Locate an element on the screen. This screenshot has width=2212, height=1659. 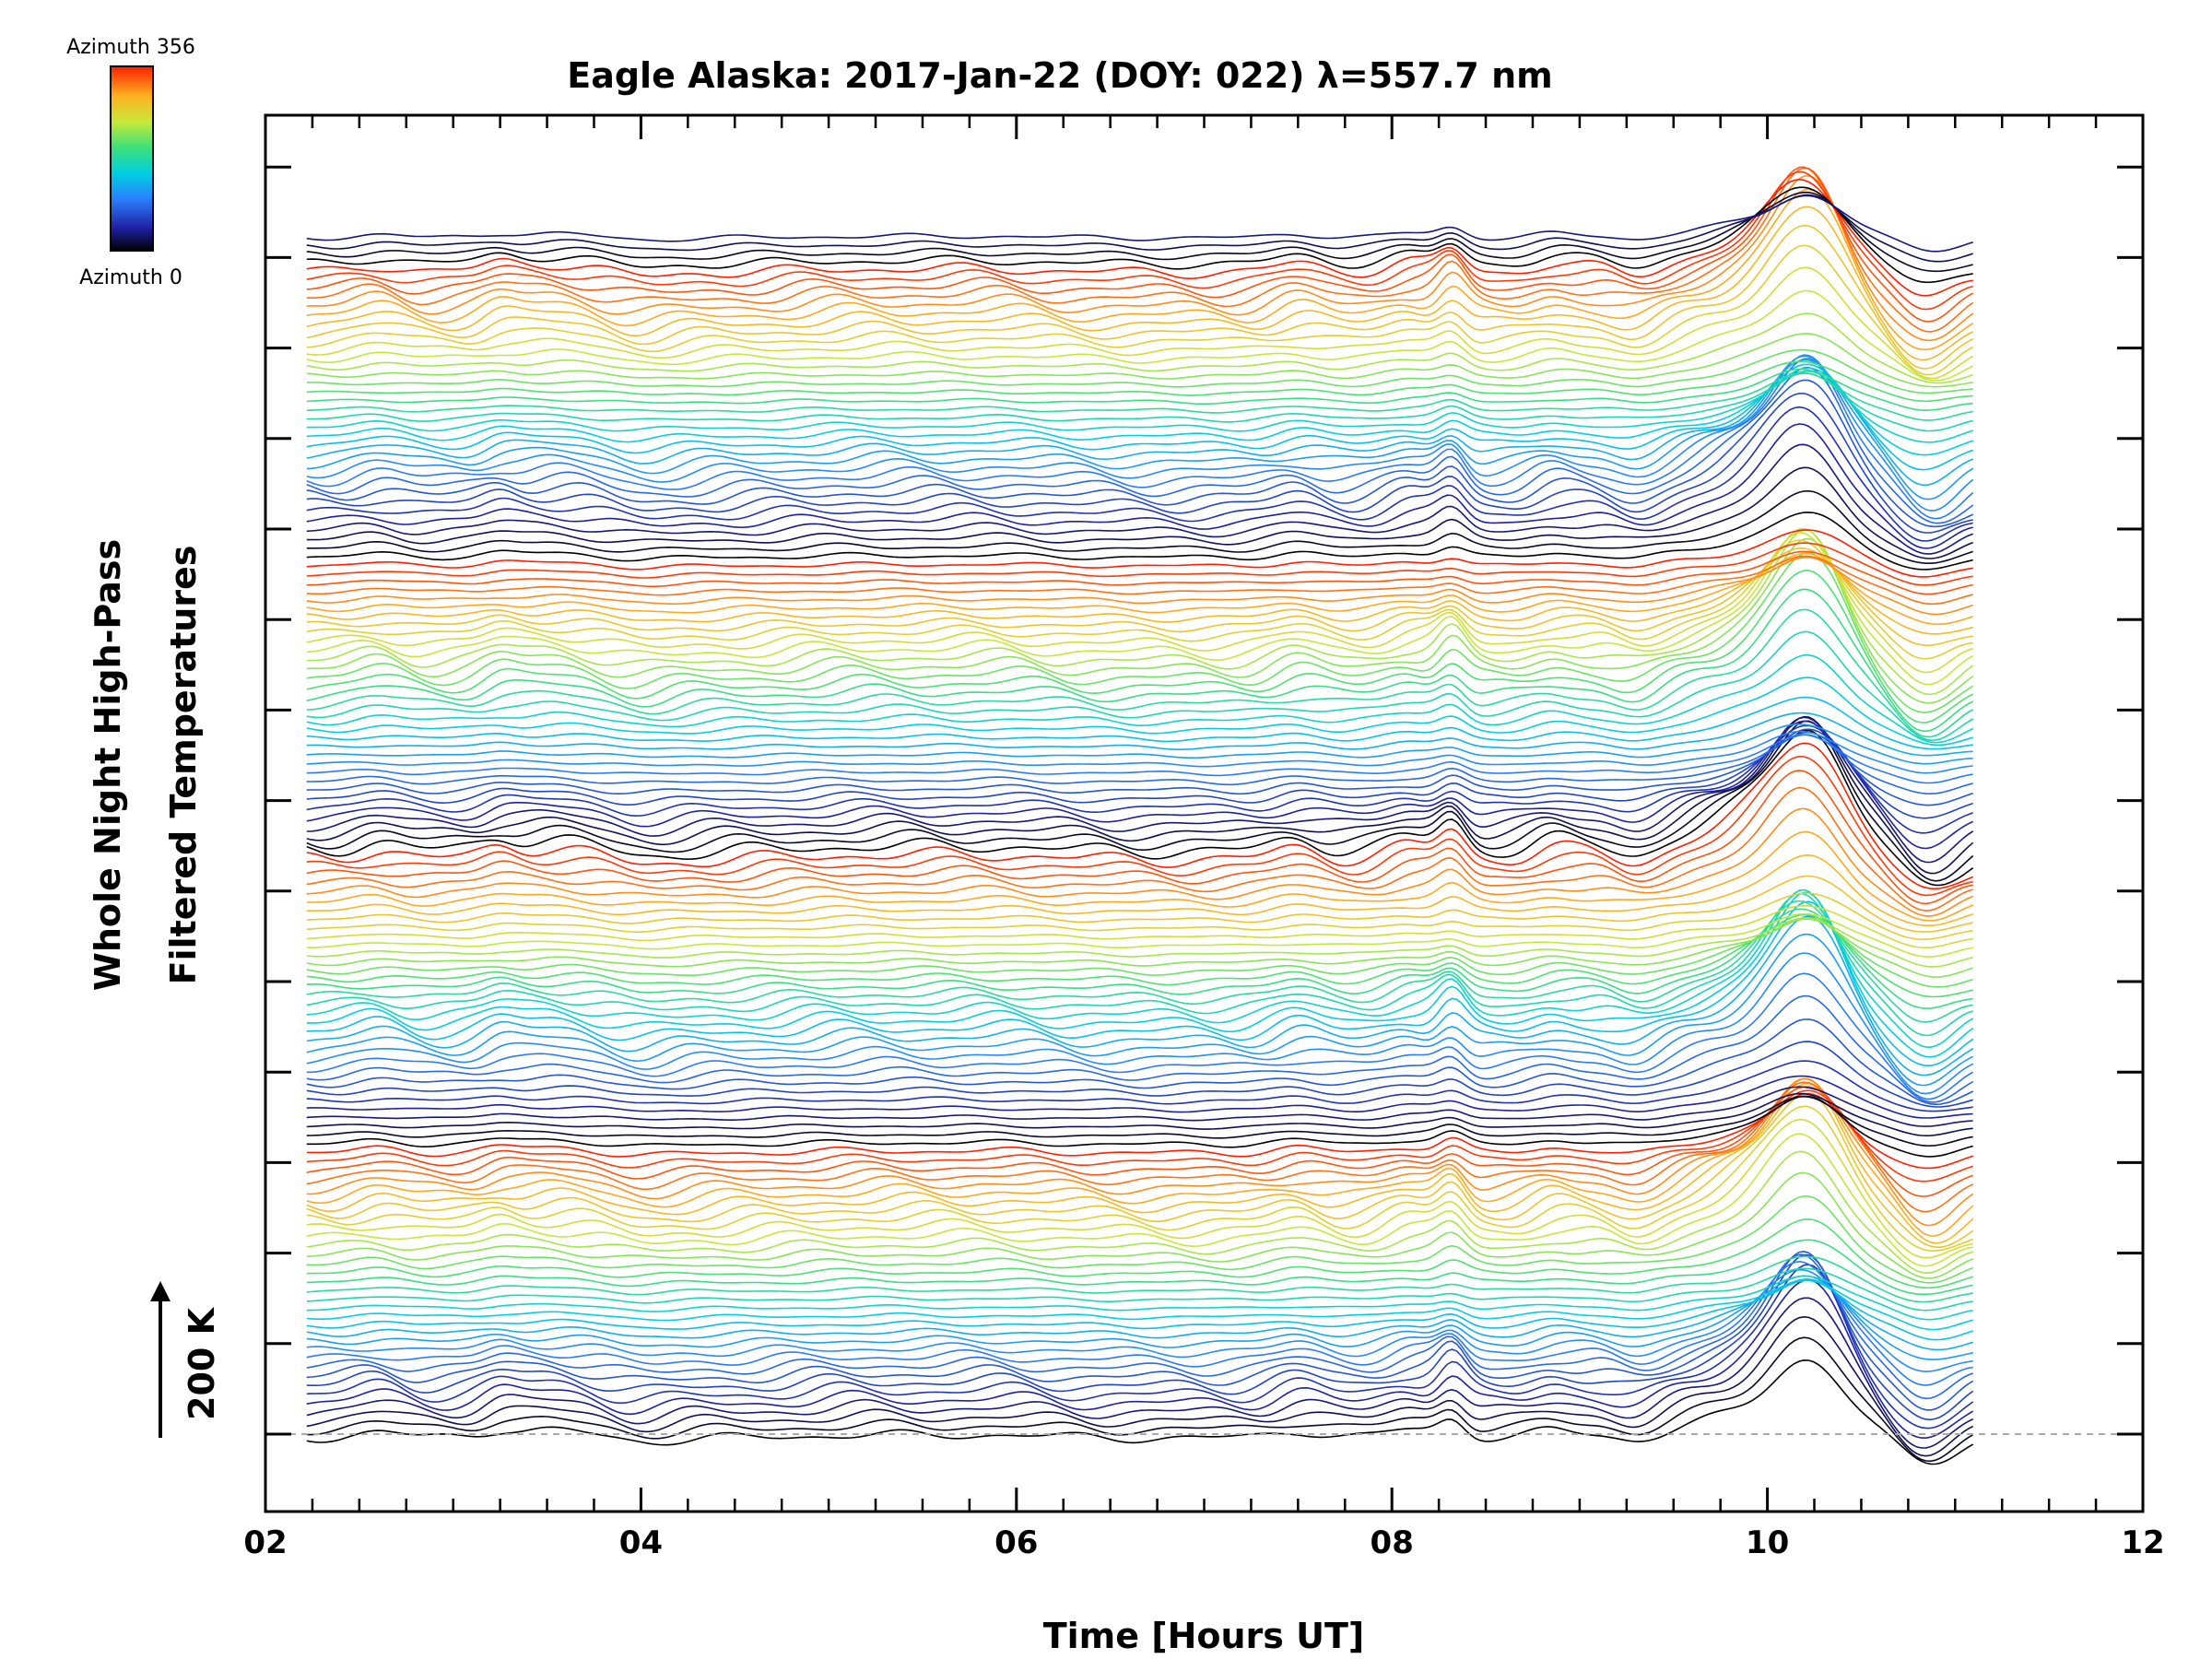
x-tick-label: 10 is located at coordinates (1767, 1542).